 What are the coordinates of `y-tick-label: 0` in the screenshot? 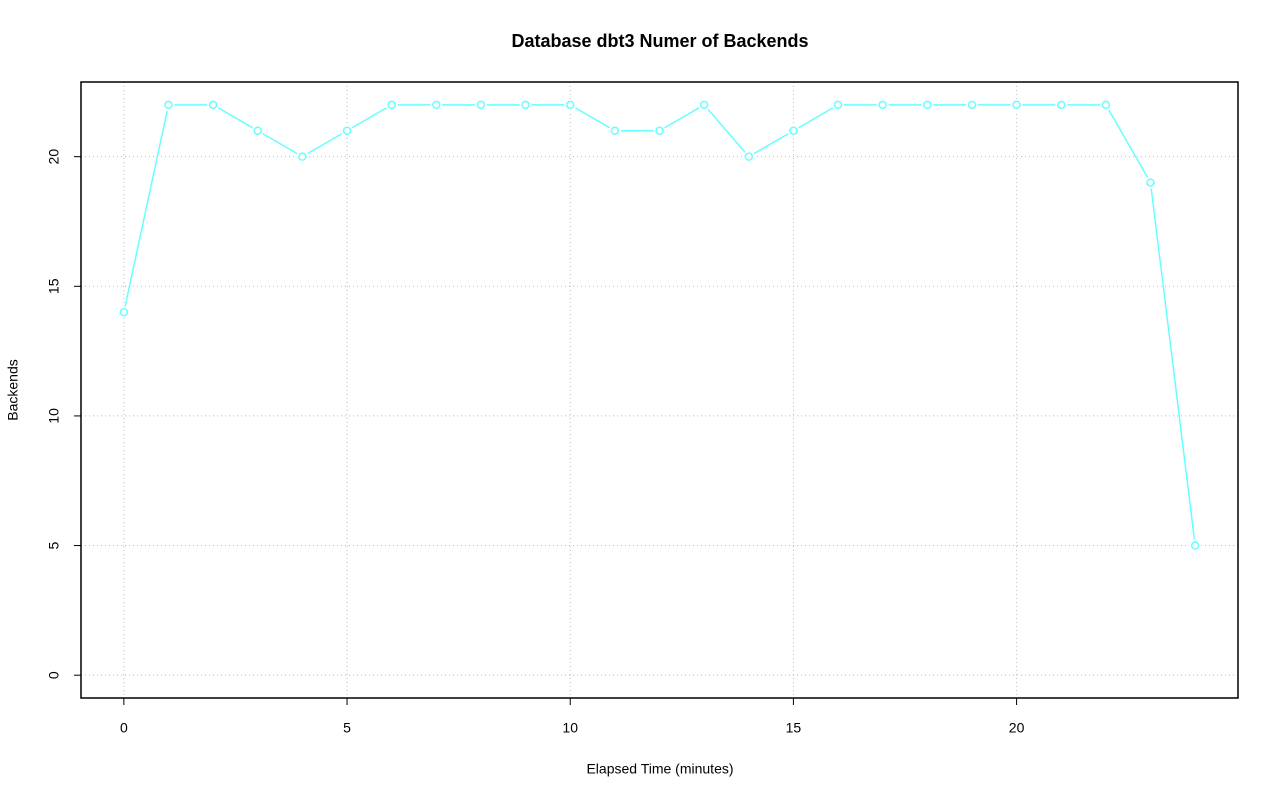 It's located at (54, 675).